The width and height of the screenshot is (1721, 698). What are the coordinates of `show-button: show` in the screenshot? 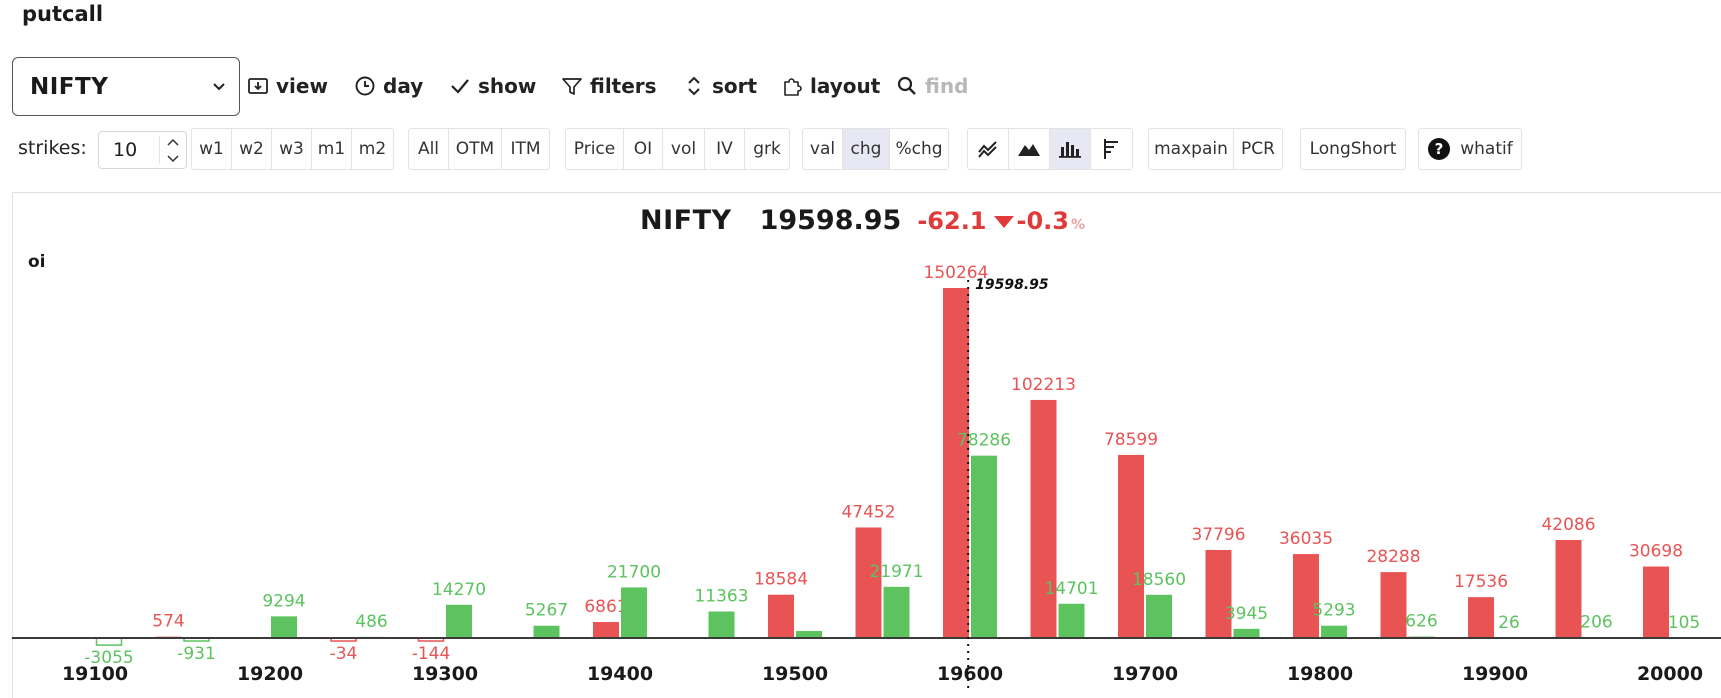 It's located at (492, 86).